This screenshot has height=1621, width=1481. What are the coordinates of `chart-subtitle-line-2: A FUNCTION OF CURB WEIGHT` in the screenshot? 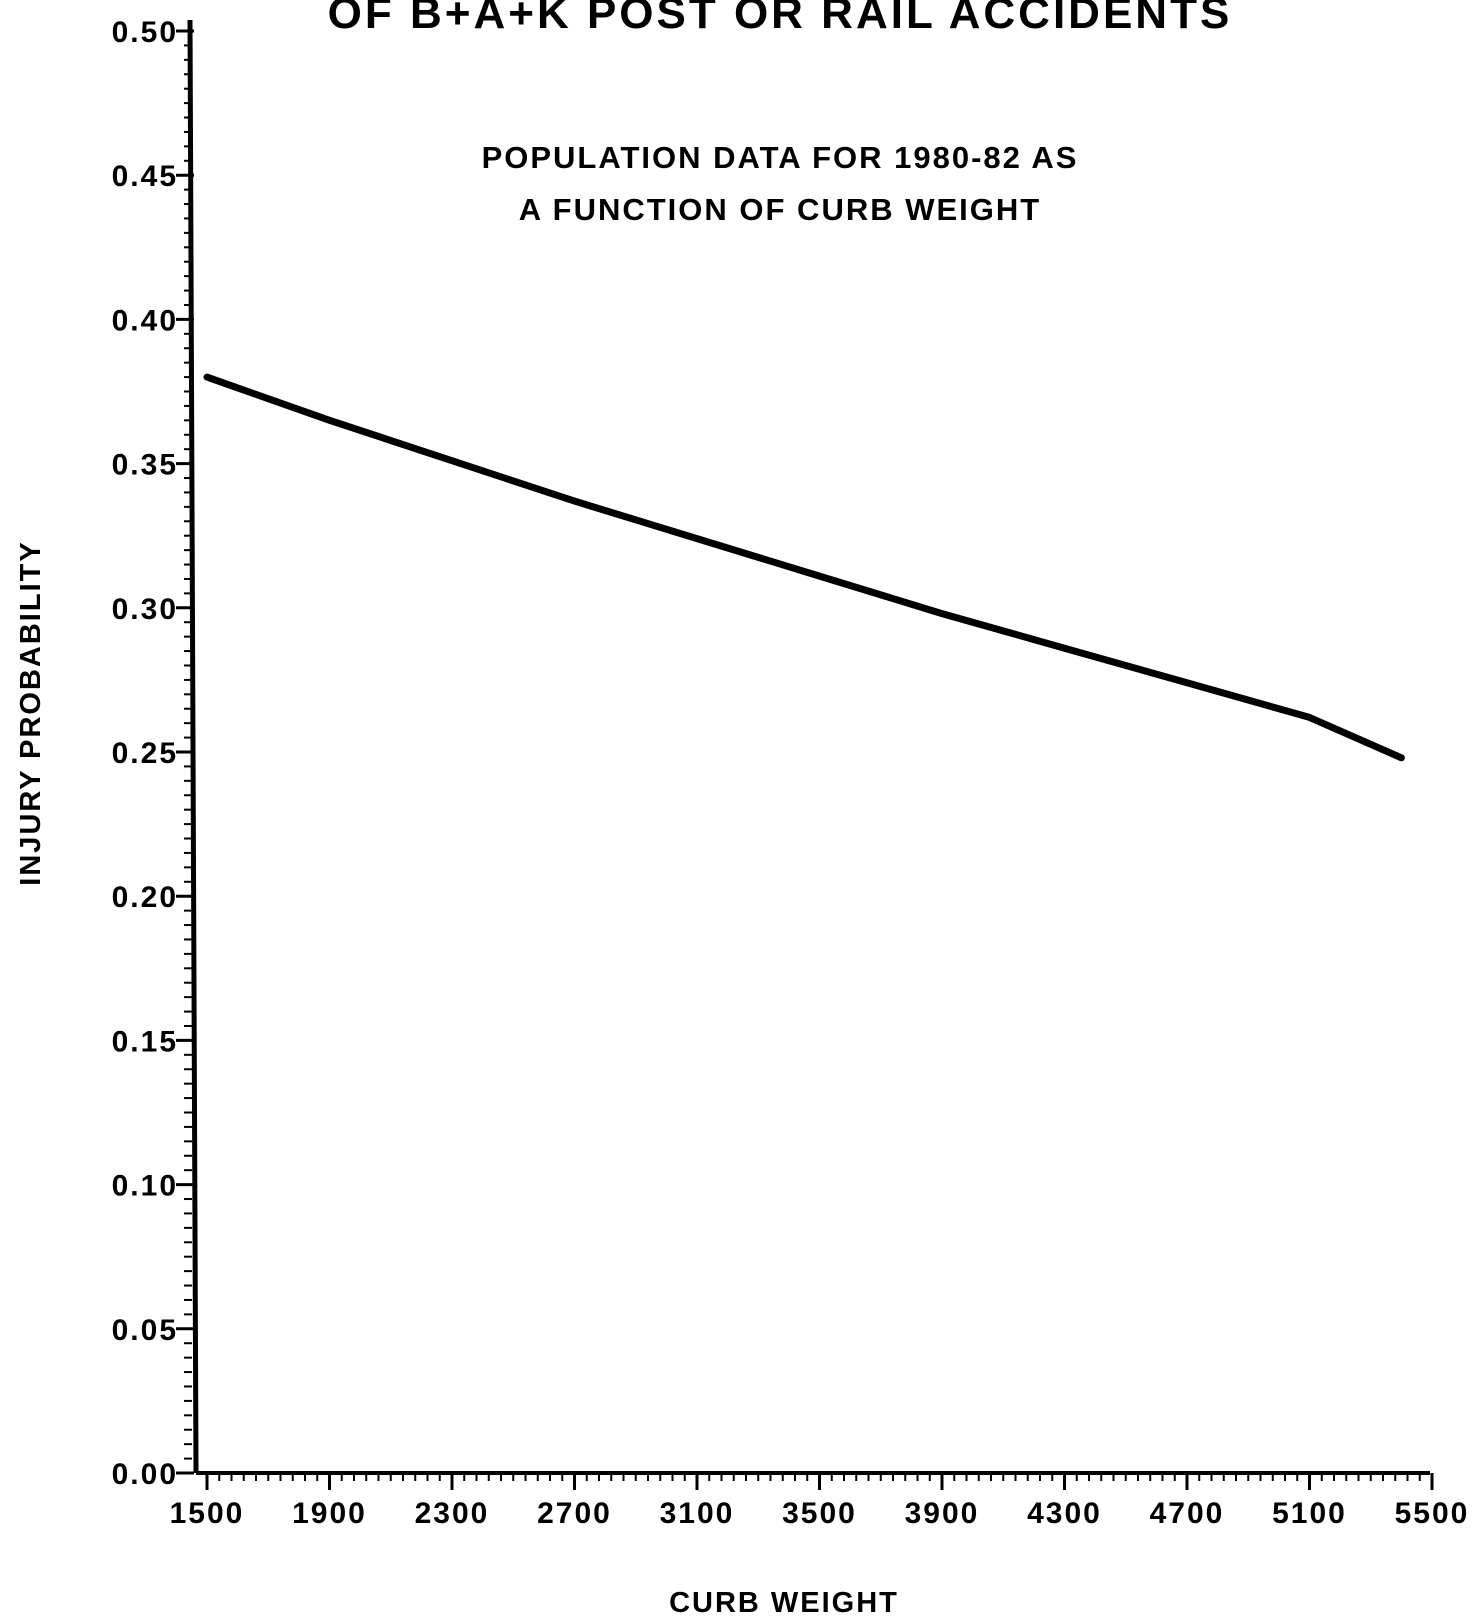 It's located at (780, 209).